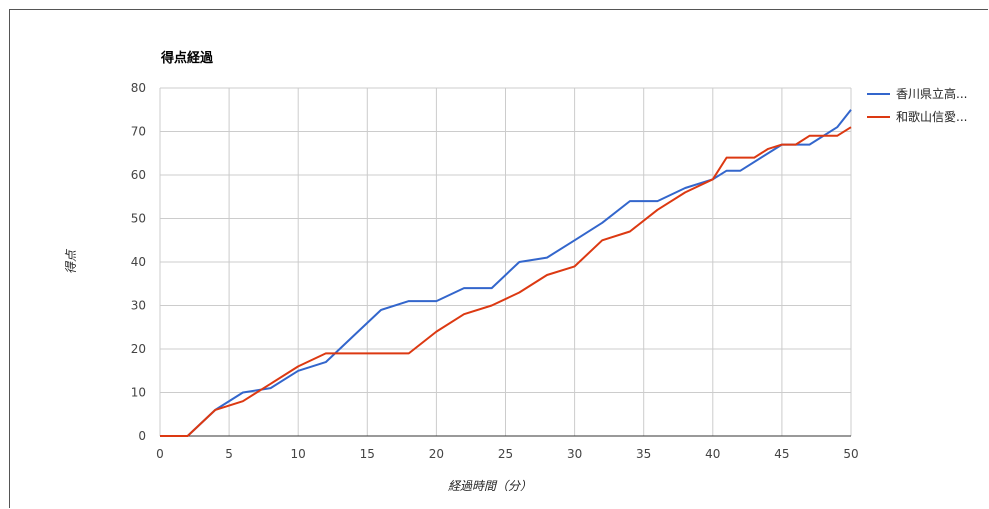  Describe the element at coordinates (436, 454) in the screenshot. I see `x-tick-label: 20` at that location.